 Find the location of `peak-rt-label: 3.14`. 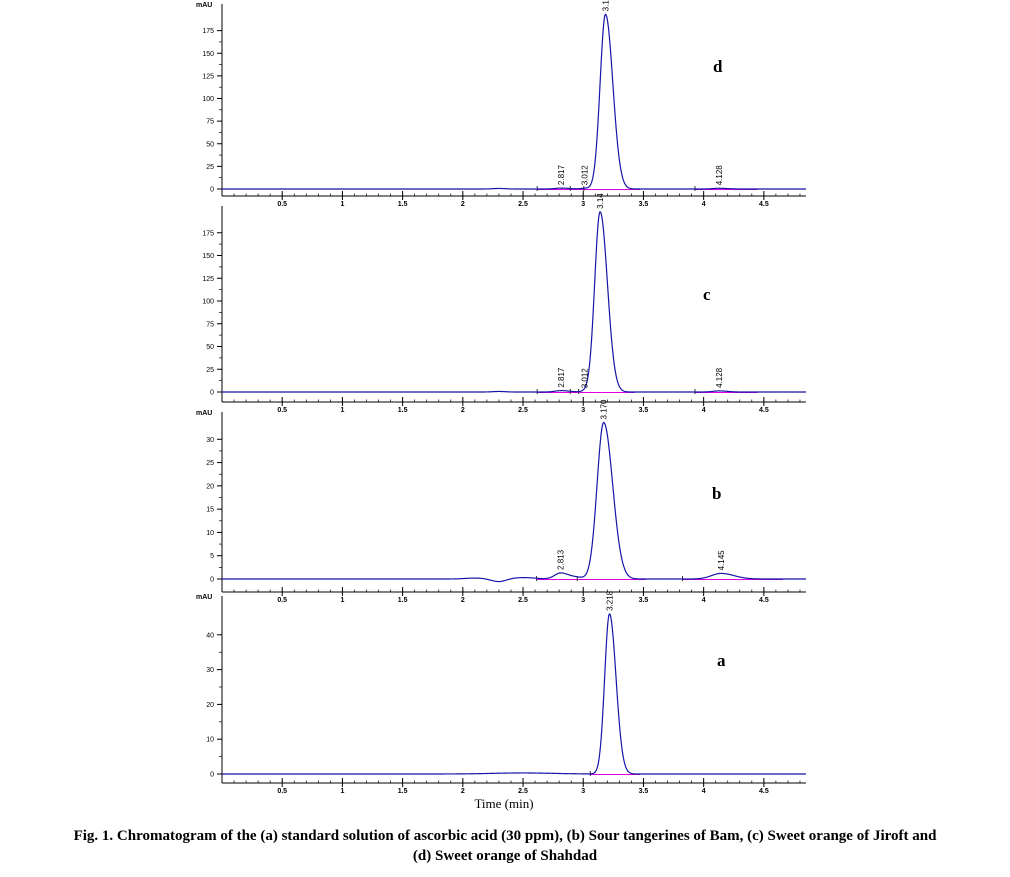

peak-rt-label: 3.14 is located at coordinates (600, 201).